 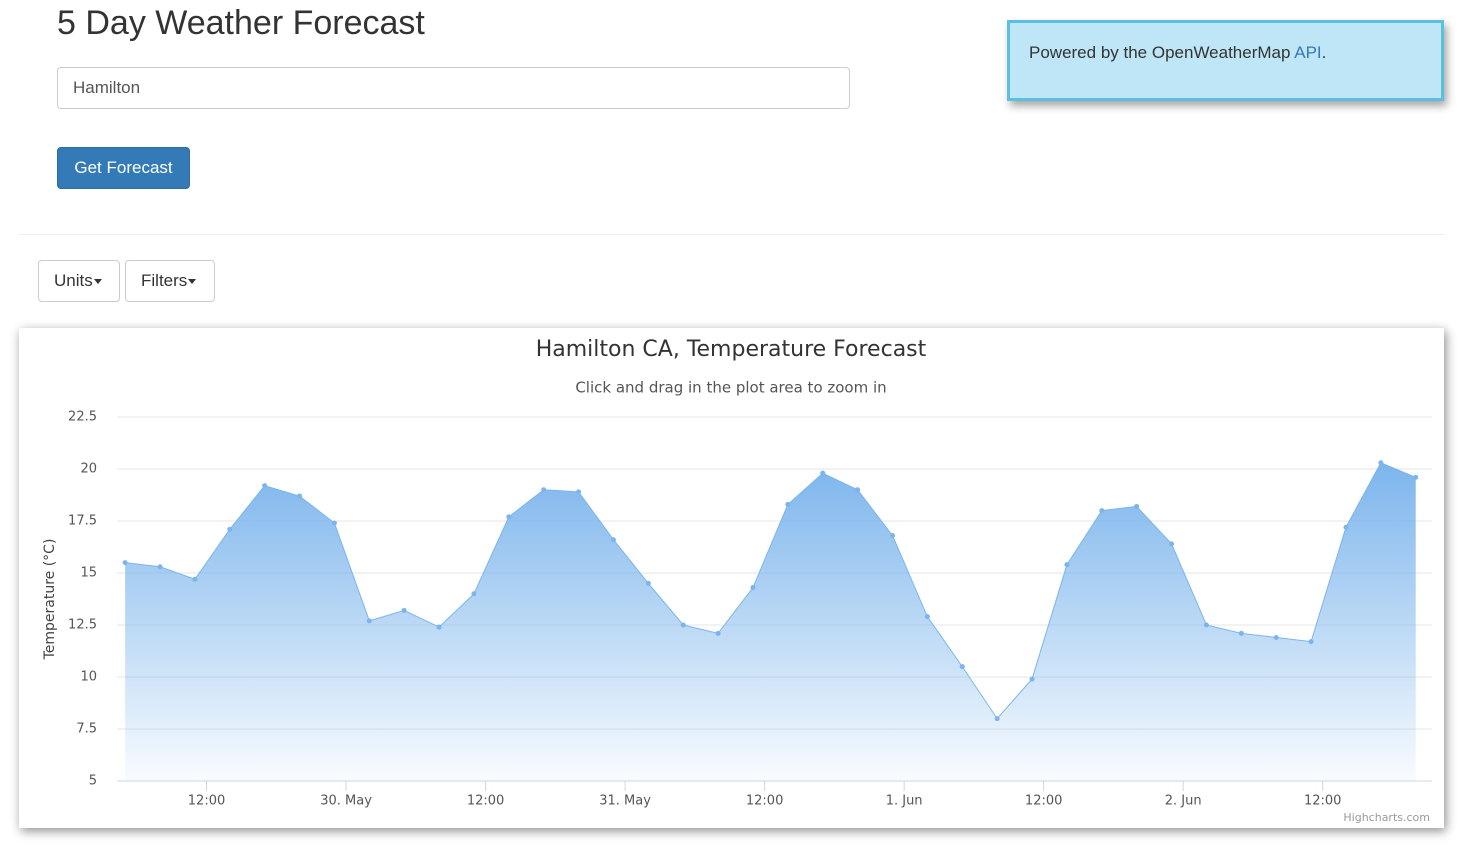 I want to click on city-input: Hamilton, so click(x=453, y=88).